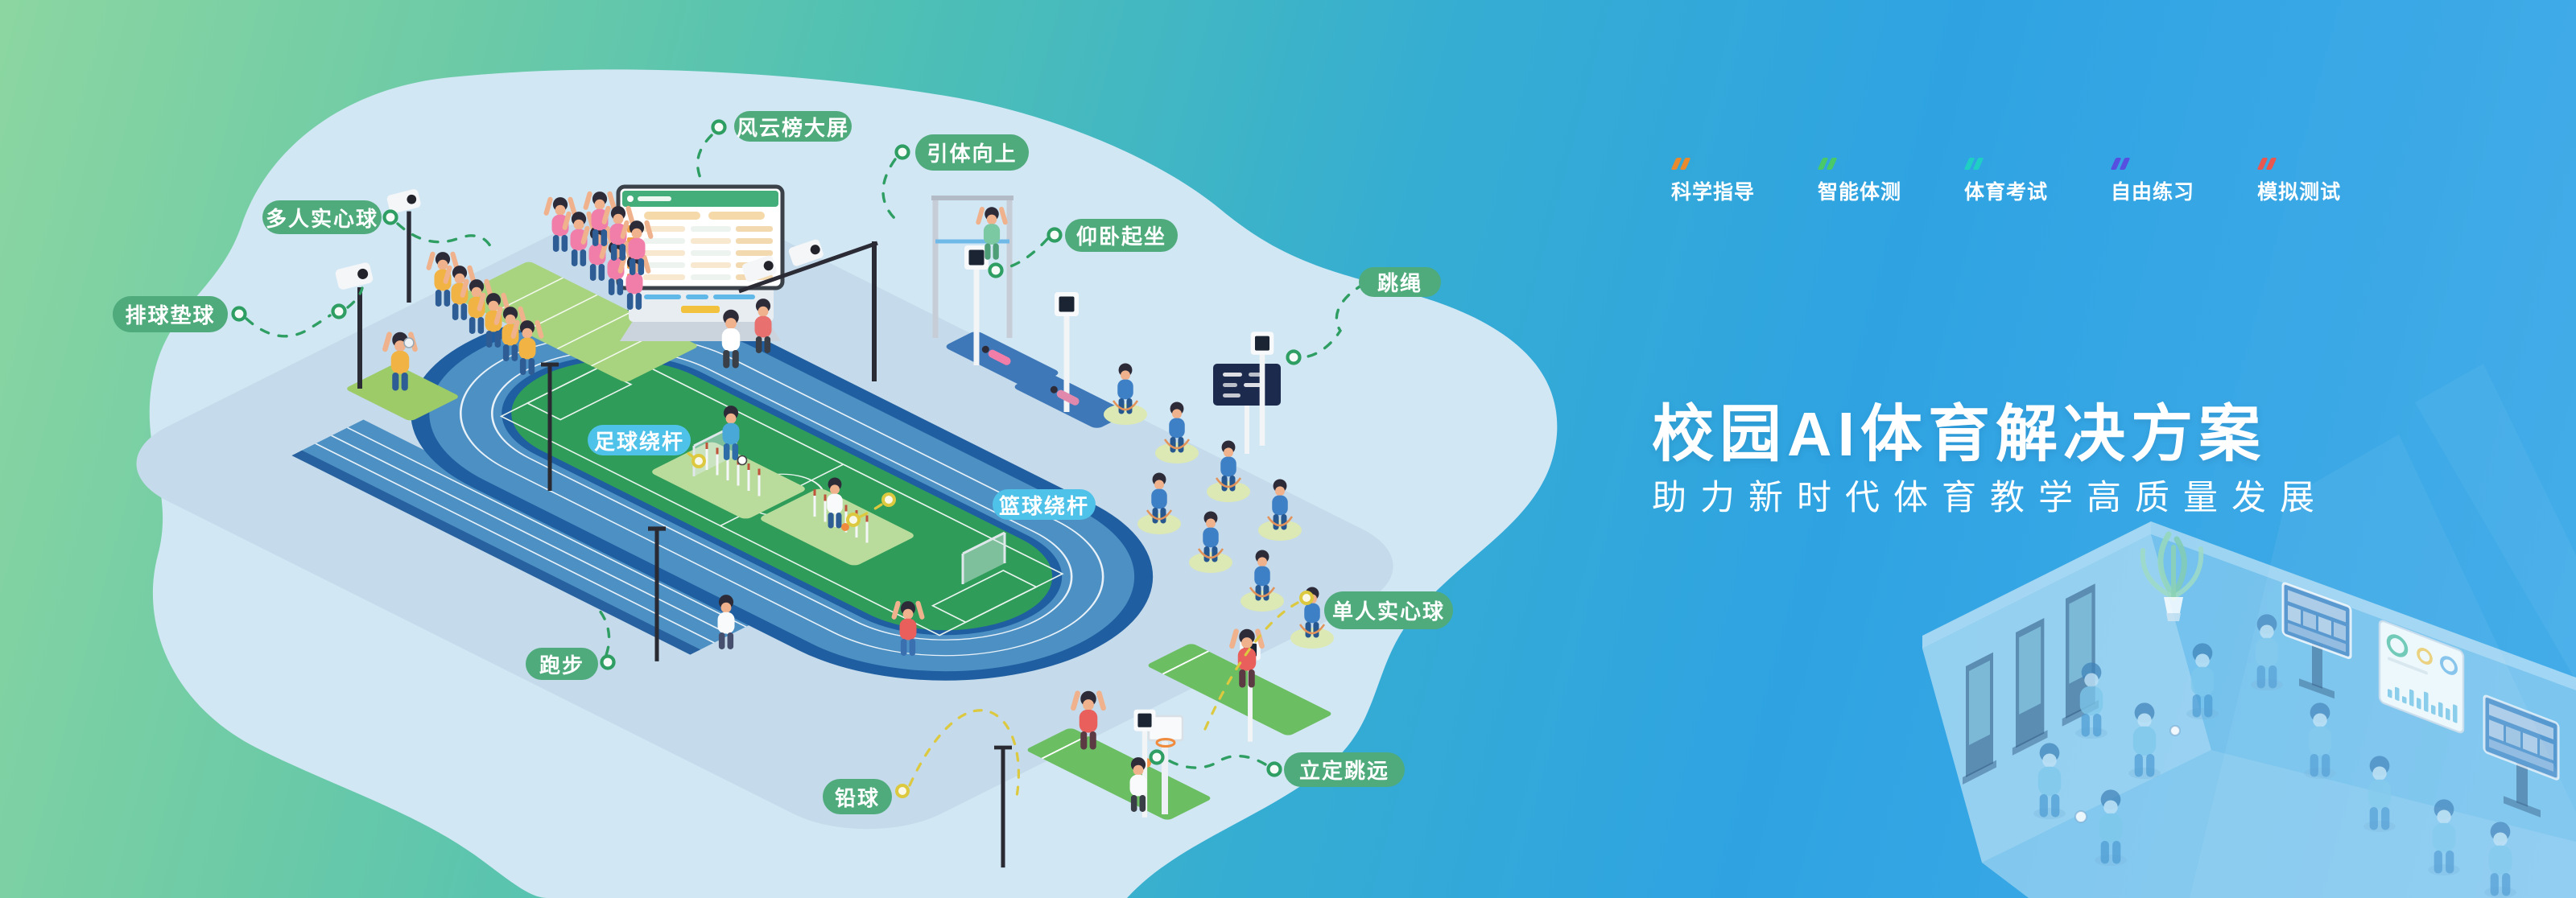 The height and width of the screenshot is (898, 2576). I want to click on connector-paobu, so click(603, 631).